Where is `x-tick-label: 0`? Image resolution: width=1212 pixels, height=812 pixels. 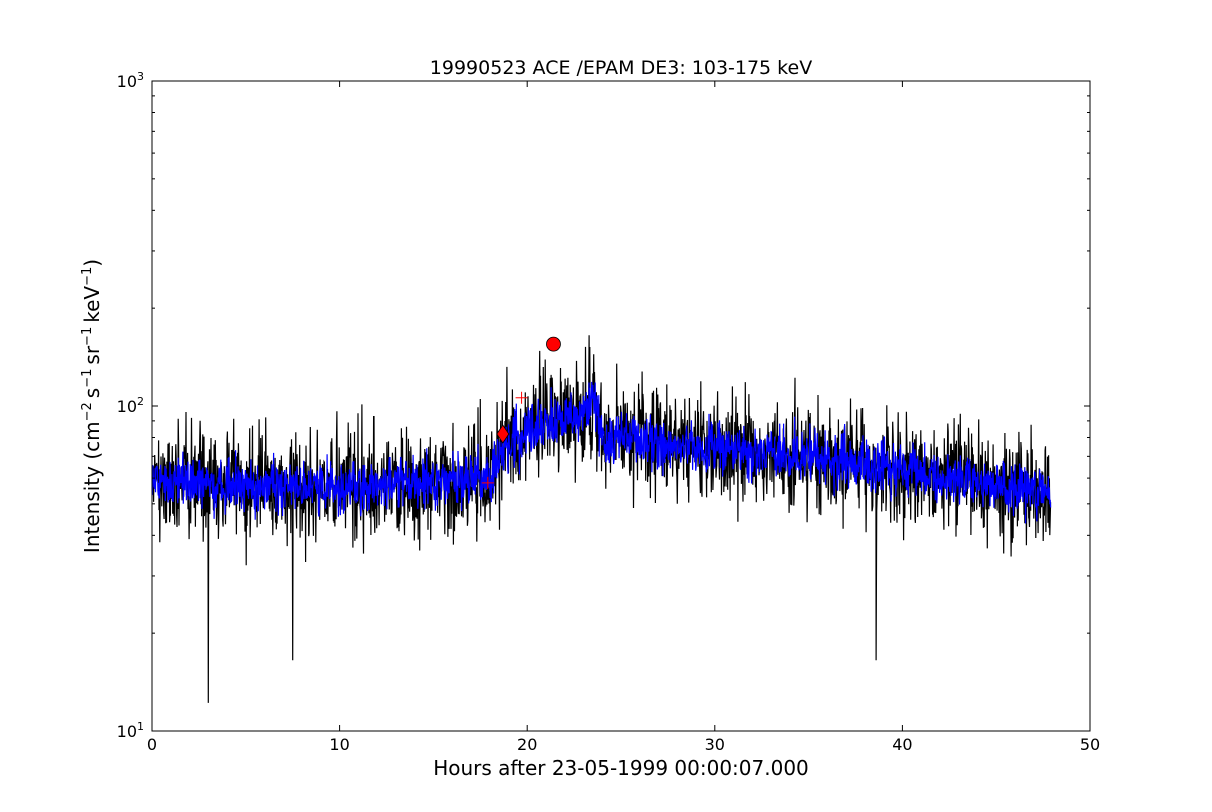
x-tick-label: 0 is located at coordinates (152, 744).